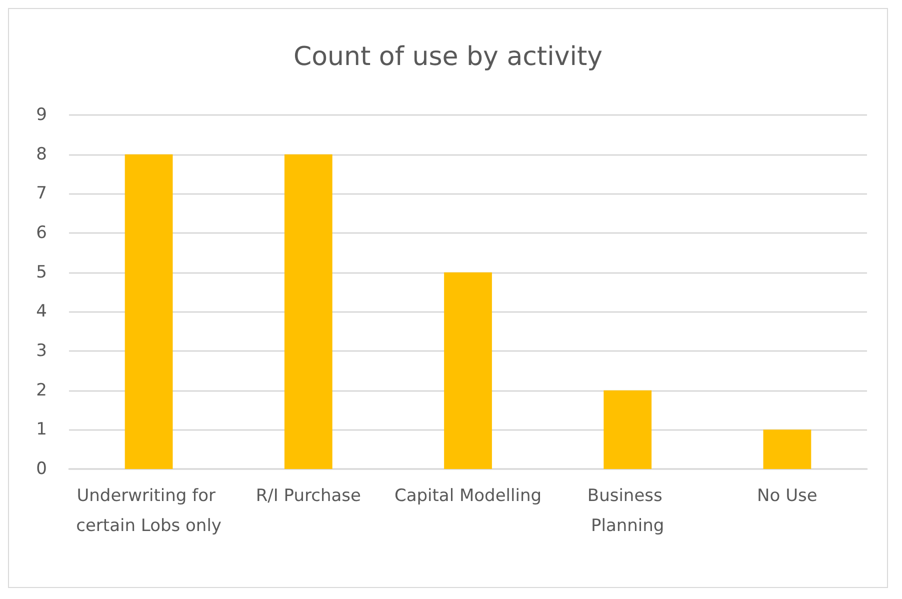 Image resolution: width=902 pixels, height=599 pixels. I want to click on x-tick-label: No Use, so click(787, 496).